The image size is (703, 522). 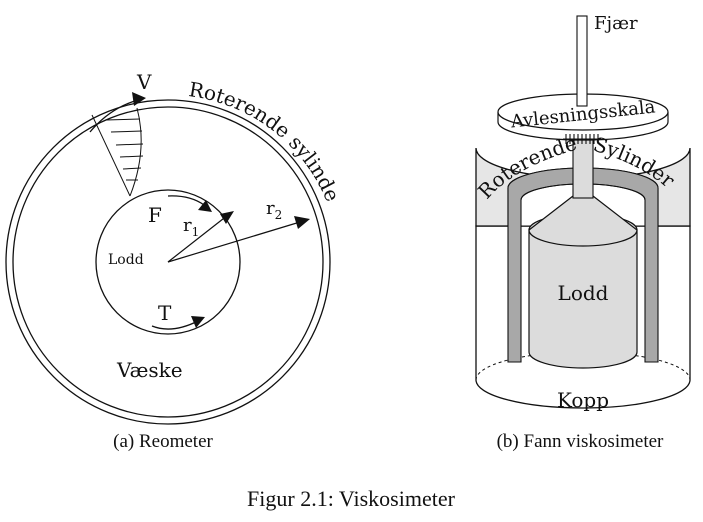 What do you see at coordinates (139, 99) in the screenshot?
I see `velocity-arrow-head` at bounding box center [139, 99].